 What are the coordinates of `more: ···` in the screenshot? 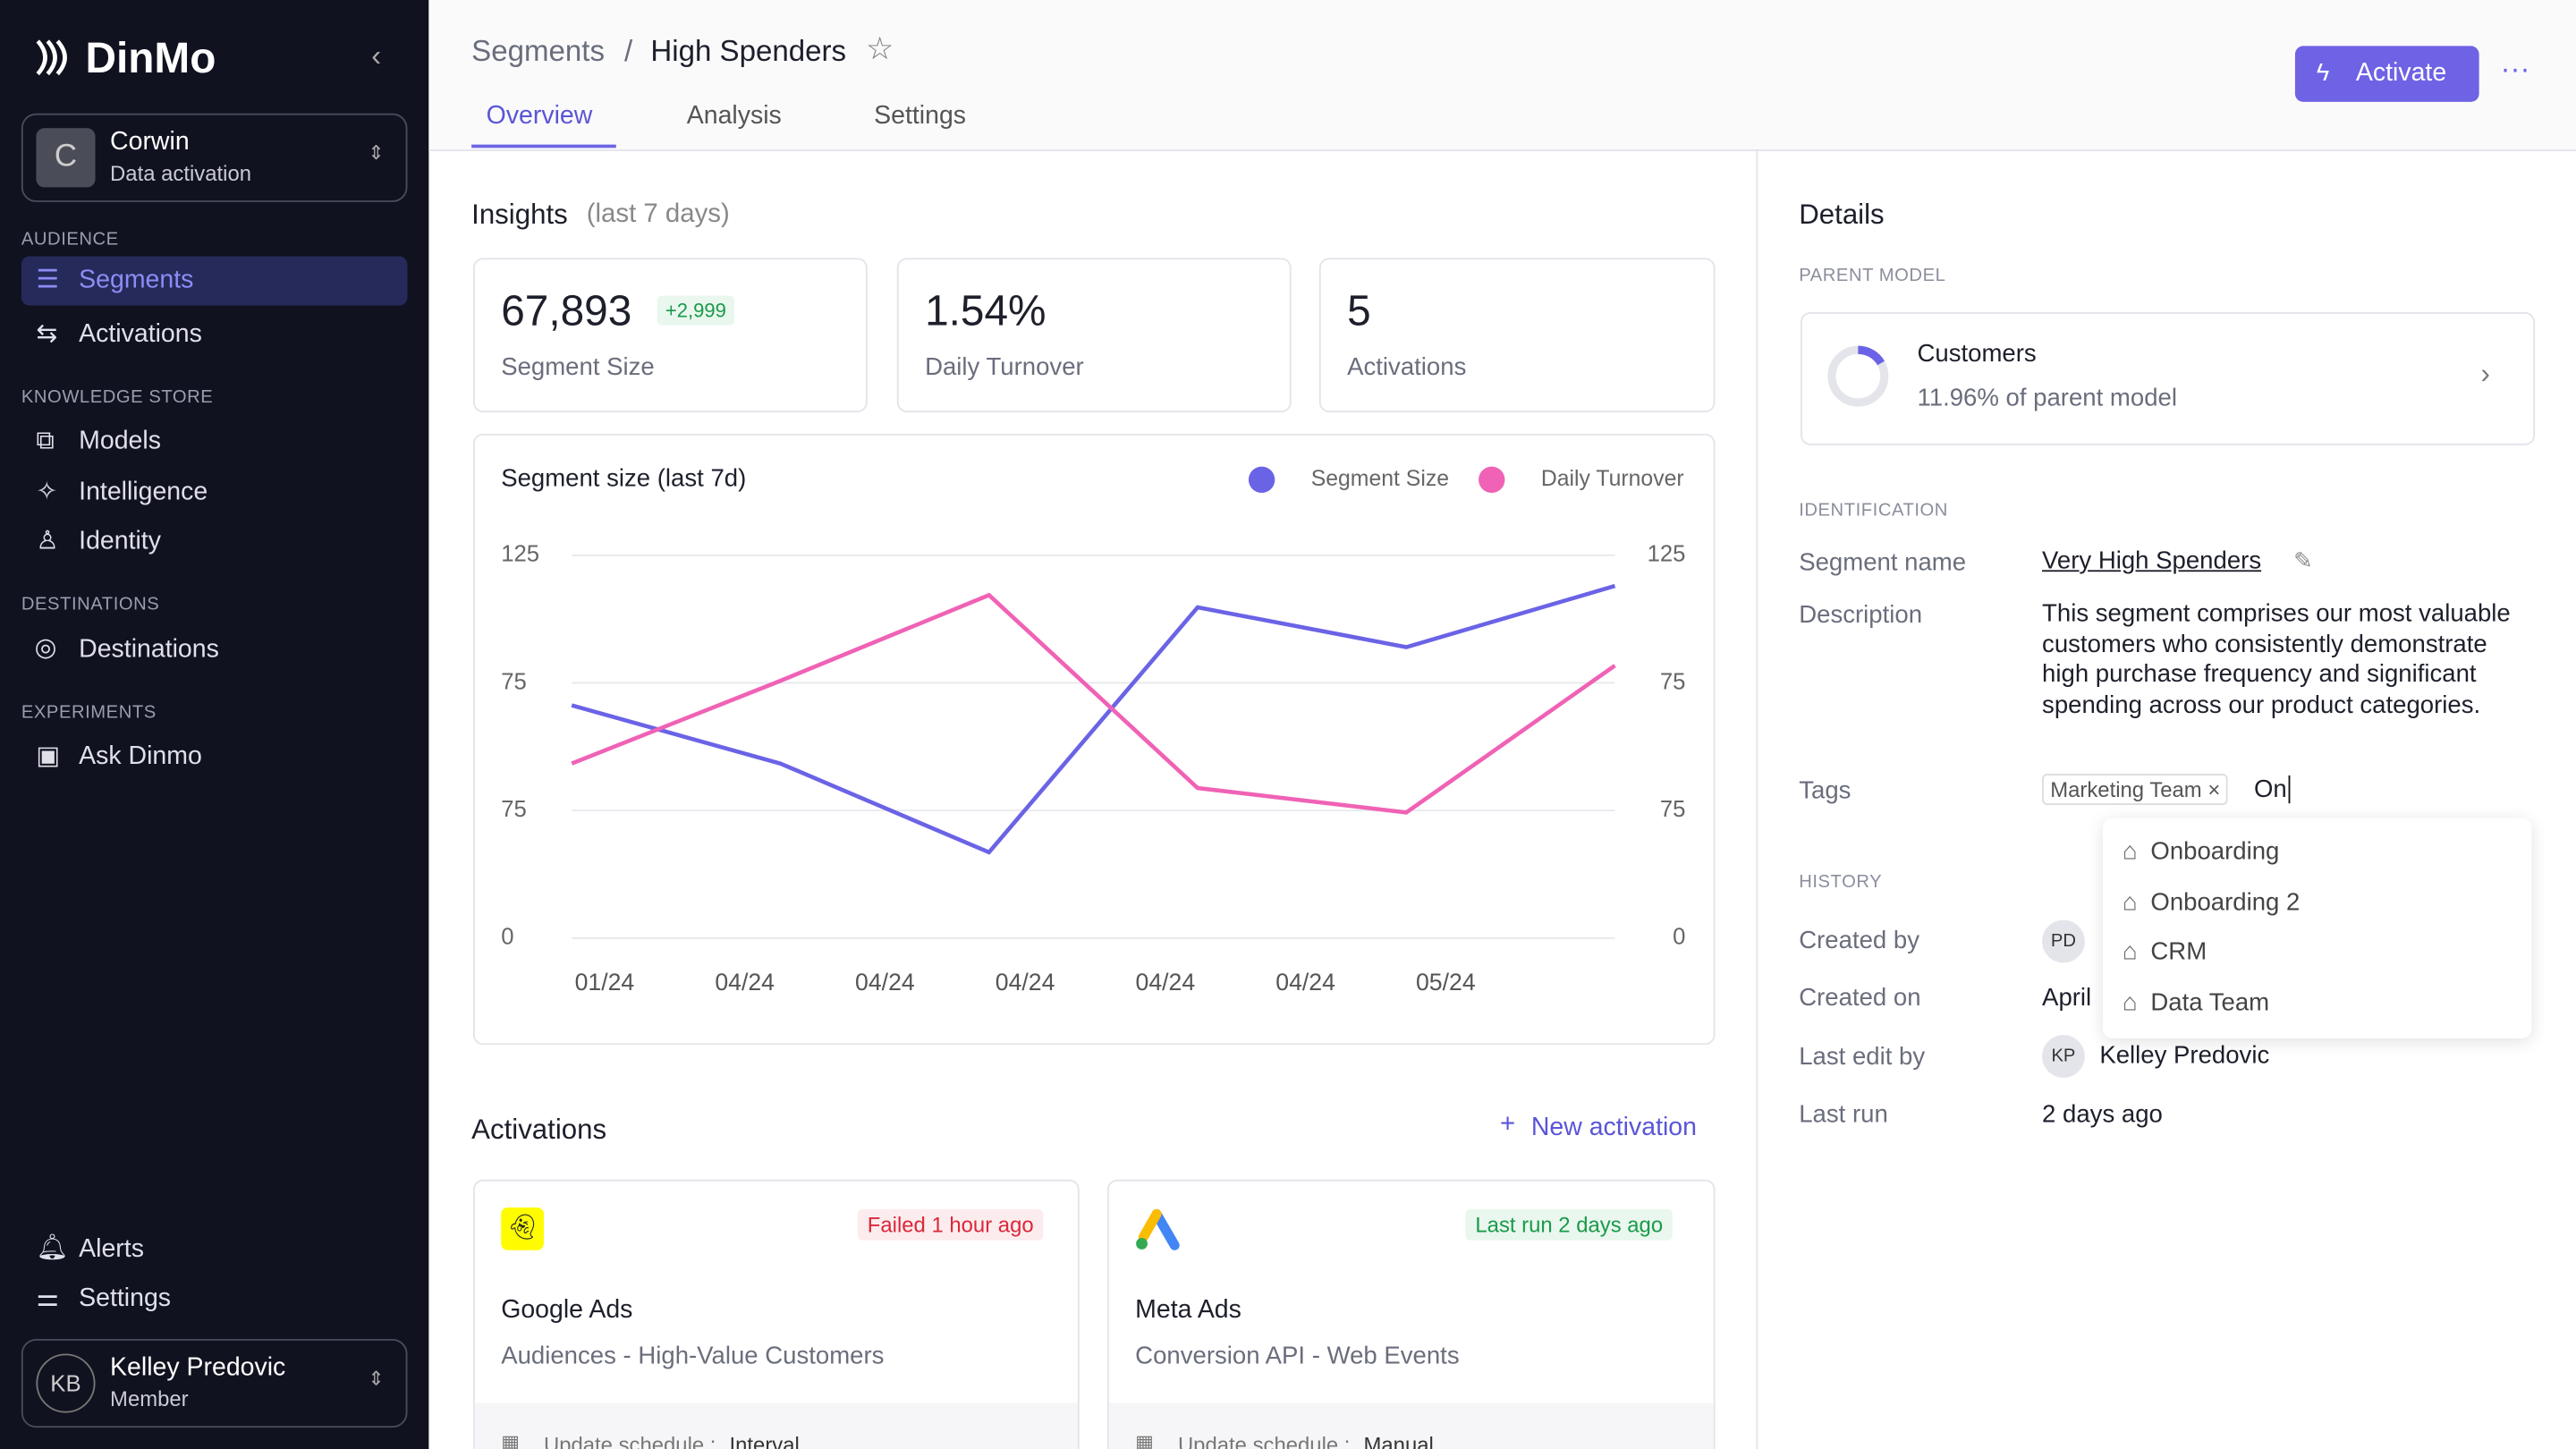 It's located at (2515, 69).